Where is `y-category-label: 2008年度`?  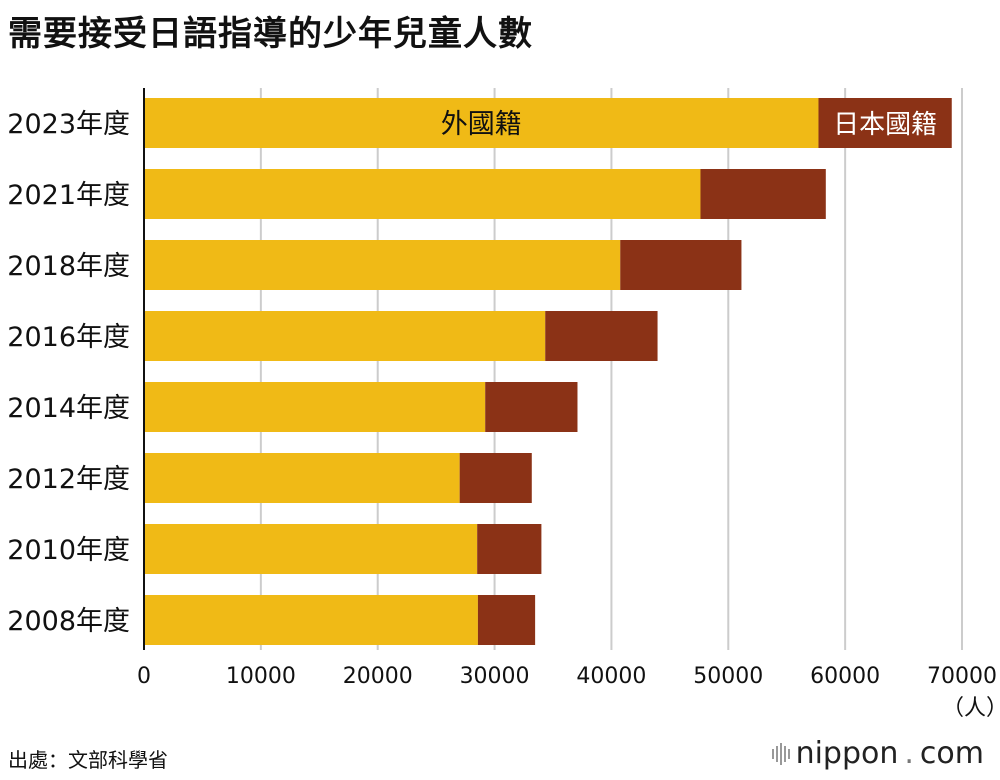
y-category-label: 2008年度 is located at coordinates (68, 621).